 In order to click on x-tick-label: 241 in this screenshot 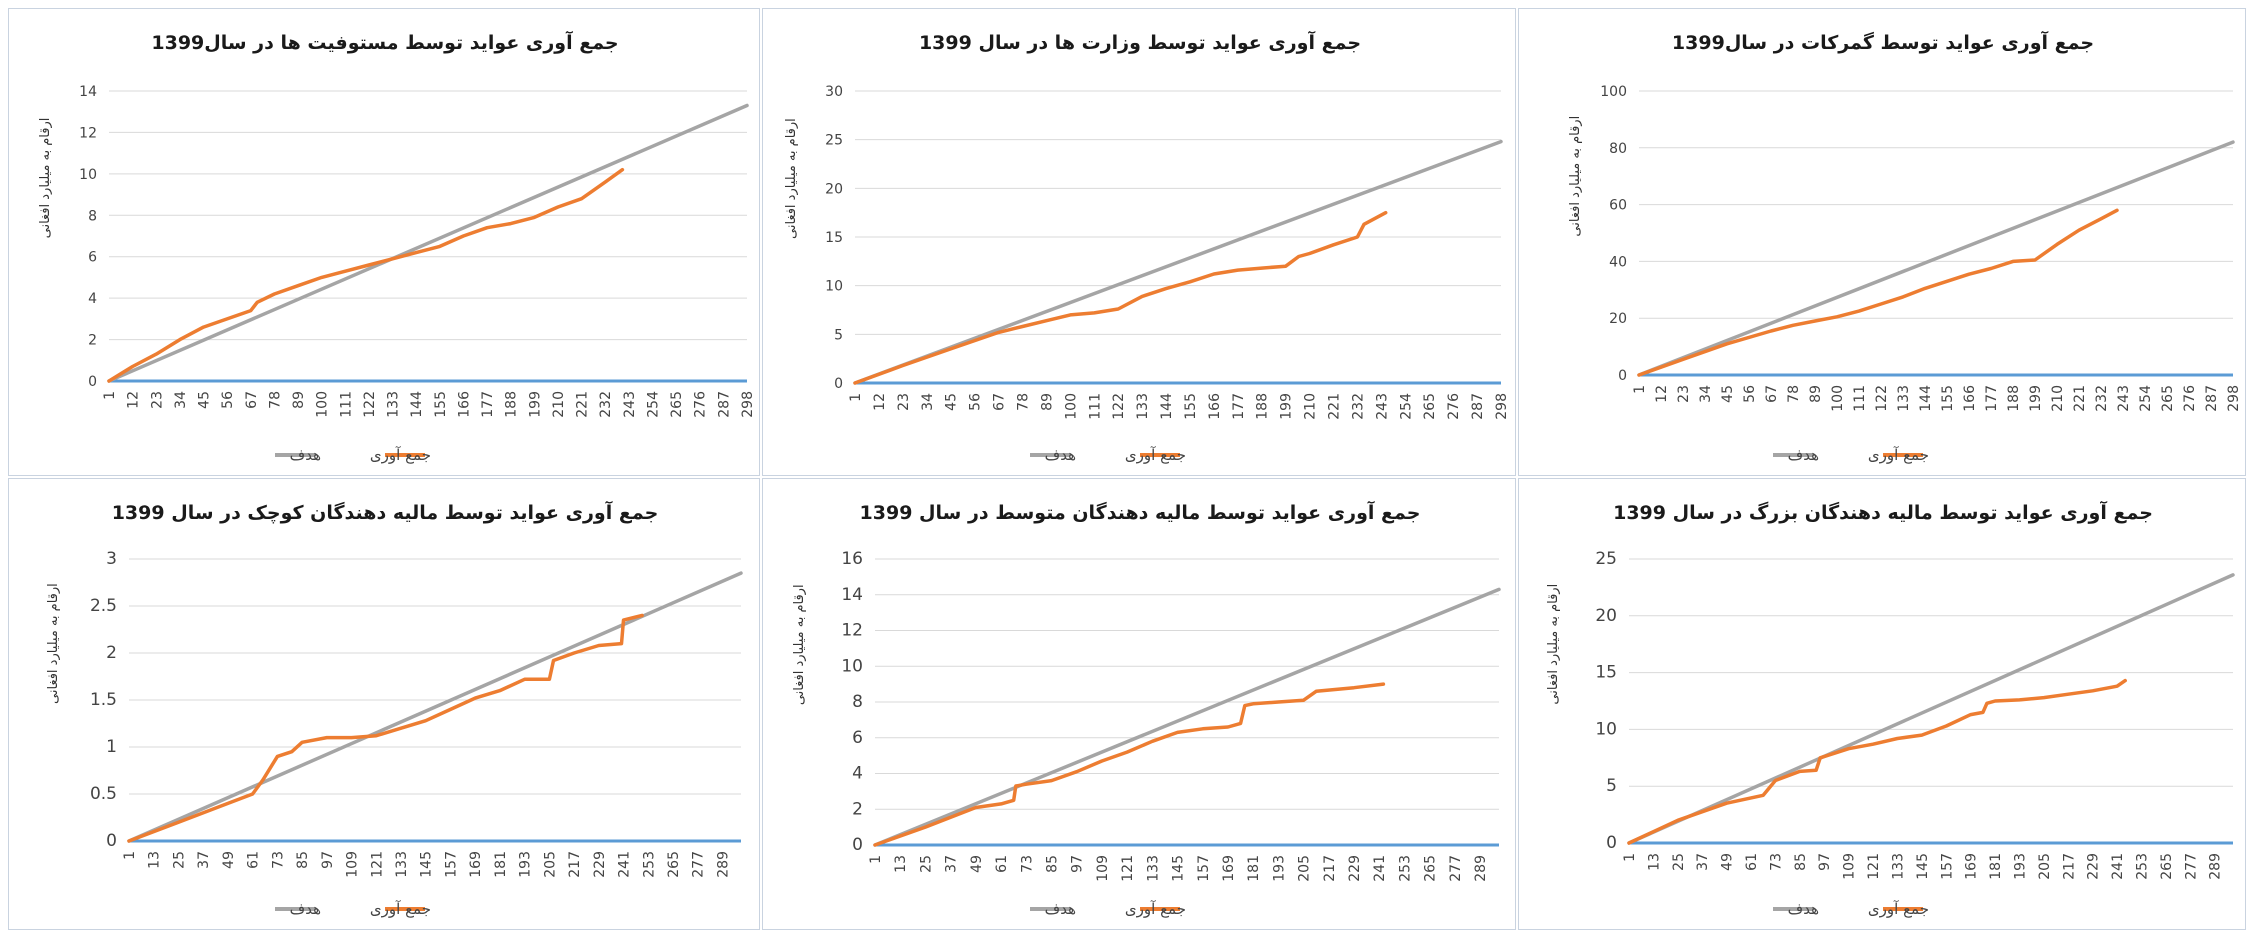, I will do `click(1380, 868)`.